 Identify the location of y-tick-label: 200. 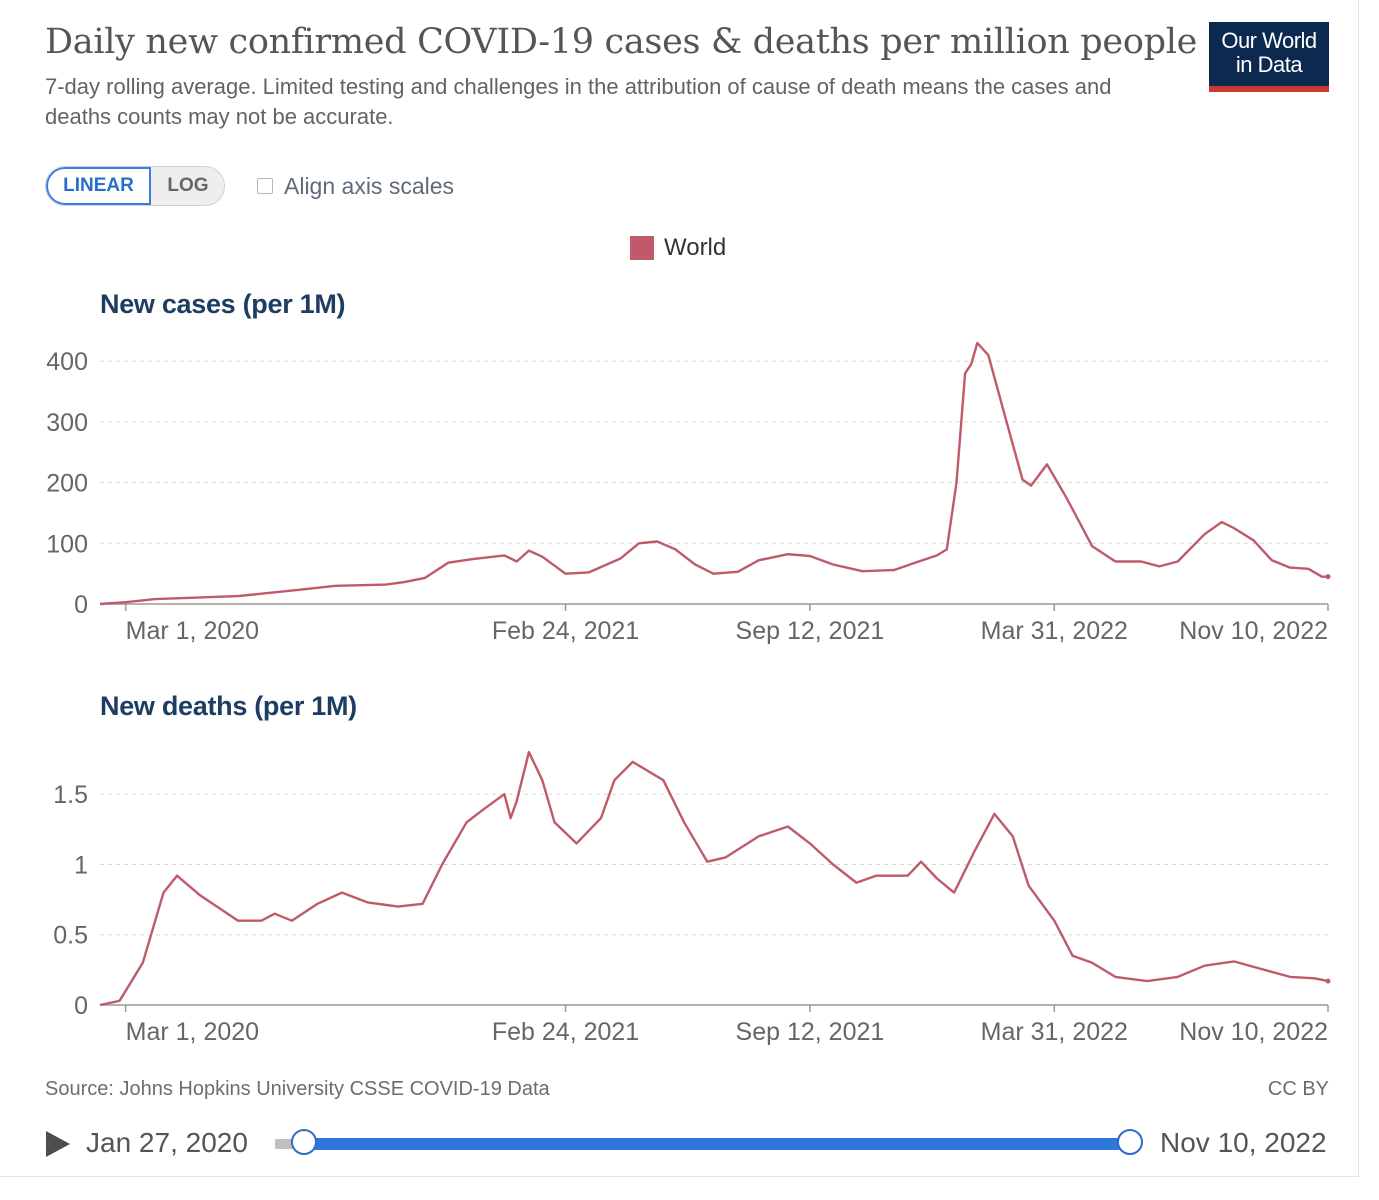
(67, 484).